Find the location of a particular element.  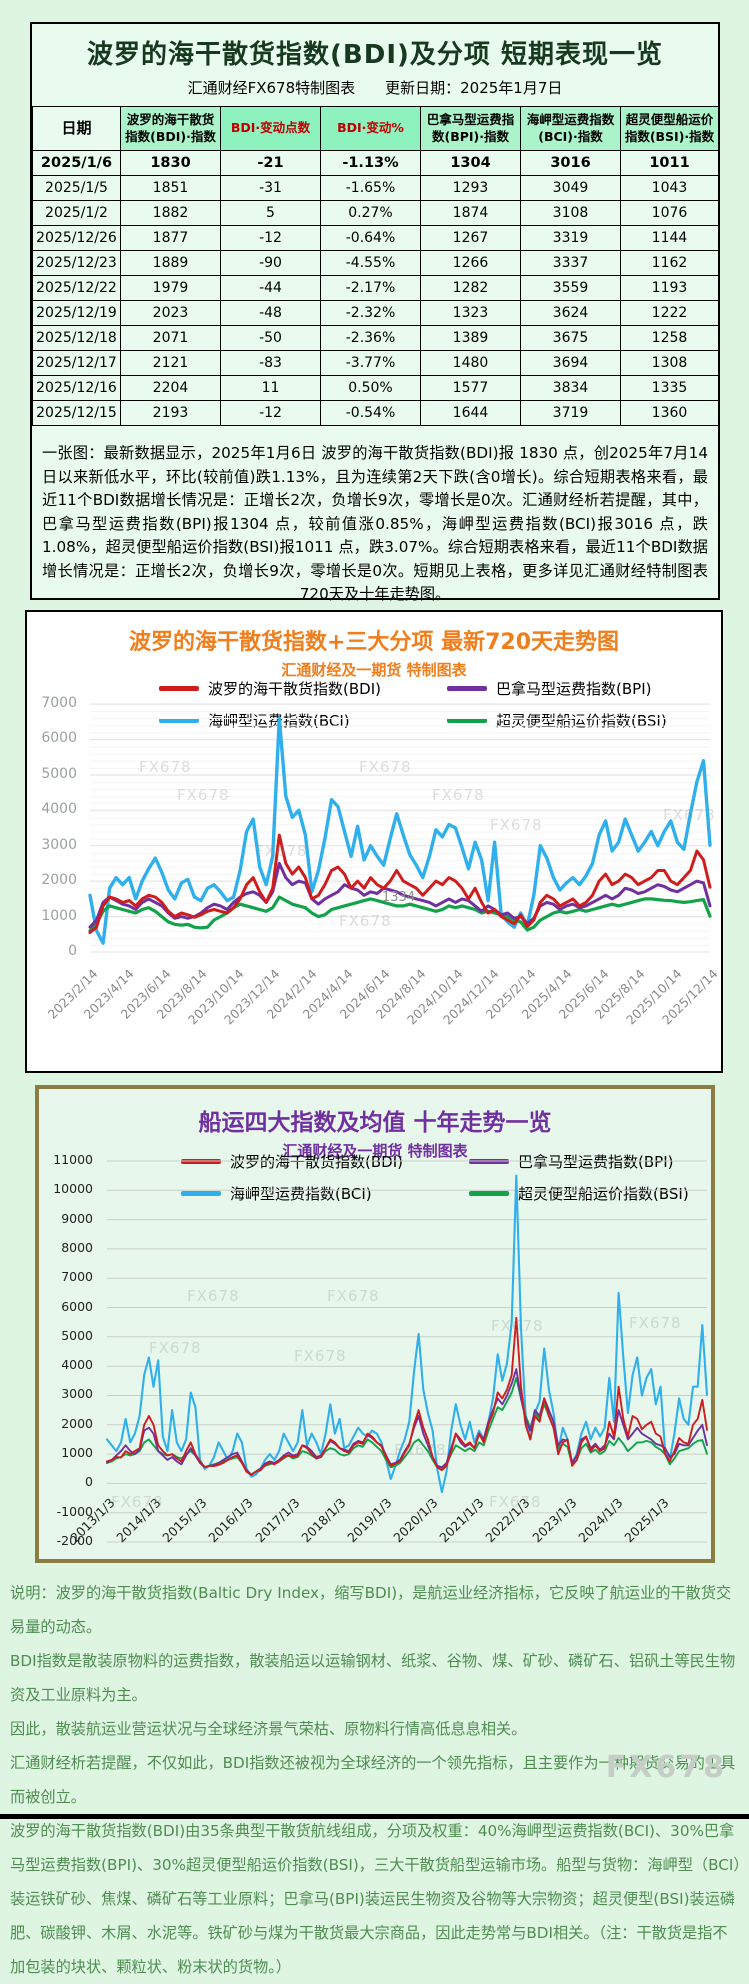

table-row: 2025/12/23 1889 -90 -4.55% 1266 3337 1162 is located at coordinates (375, 263).